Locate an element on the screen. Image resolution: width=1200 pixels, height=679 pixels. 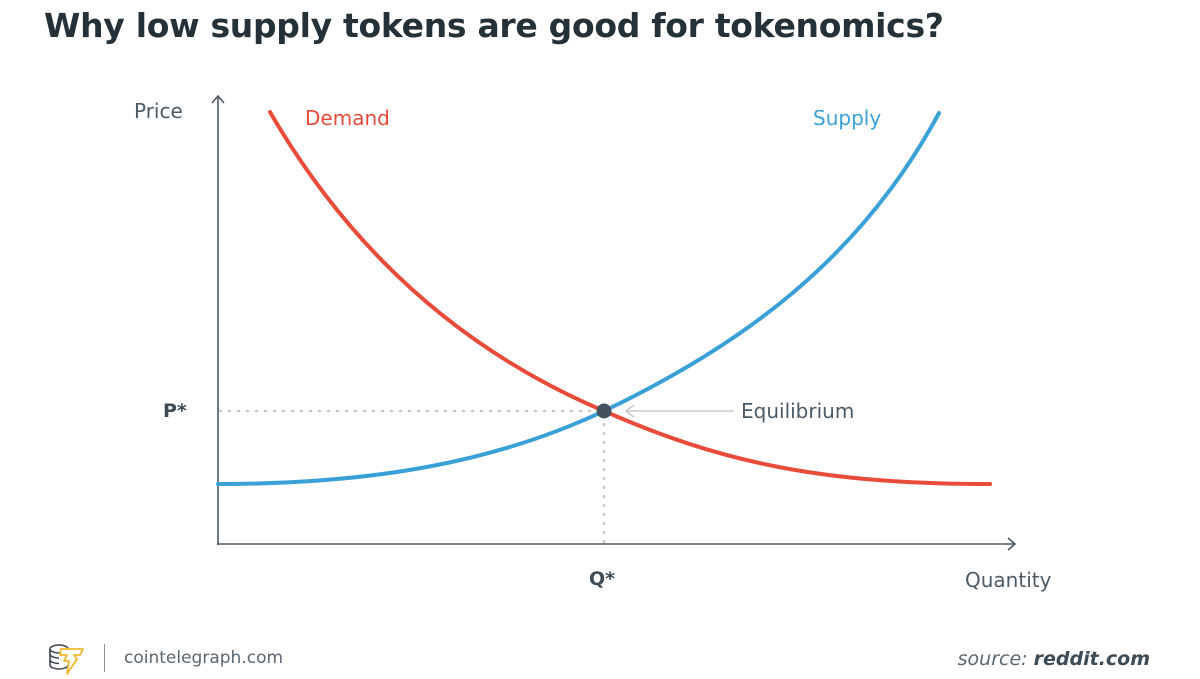
equilibrium-point is located at coordinates (604, 411).